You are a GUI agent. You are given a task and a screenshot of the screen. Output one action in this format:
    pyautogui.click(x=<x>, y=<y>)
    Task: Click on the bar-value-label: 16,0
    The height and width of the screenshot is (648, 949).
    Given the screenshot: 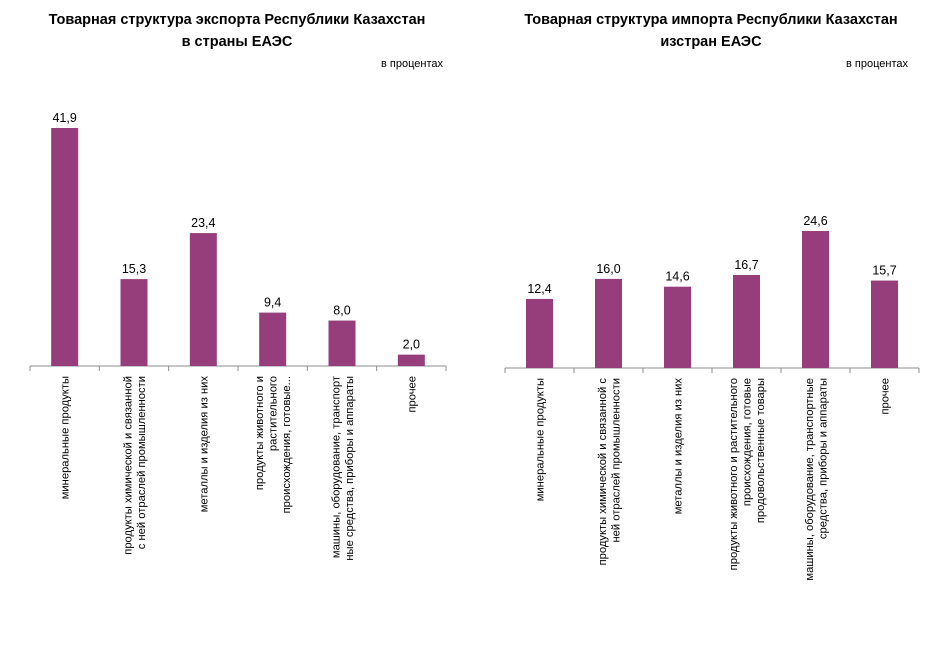 What is the action you would take?
    pyautogui.click(x=608, y=269)
    